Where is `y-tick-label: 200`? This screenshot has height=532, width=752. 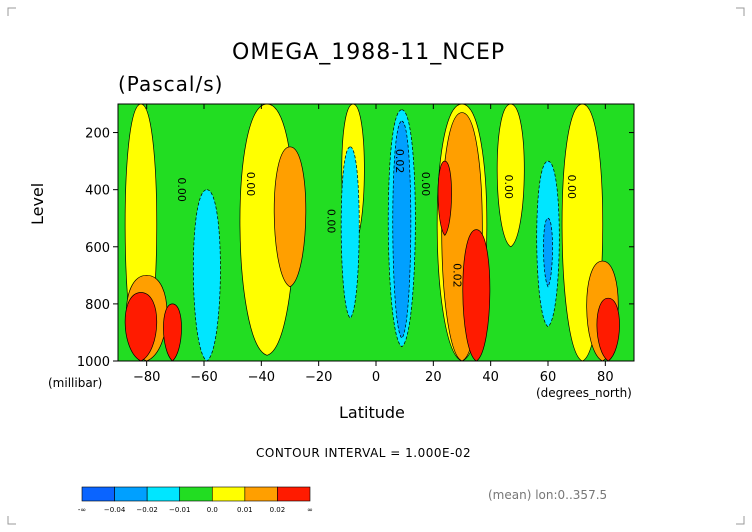 y-tick-label: 200 is located at coordinates (97, 134).